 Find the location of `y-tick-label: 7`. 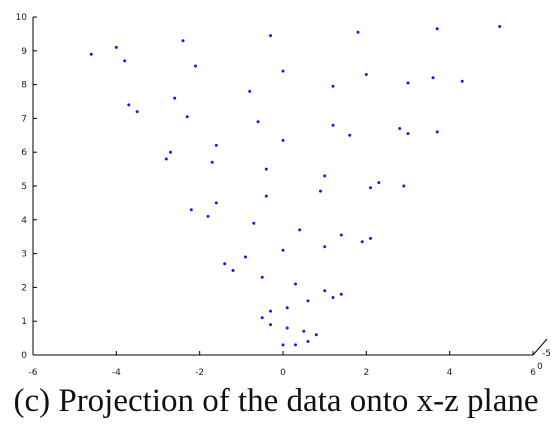

y-tick-label: 7 is located at coordinates (24, 119).